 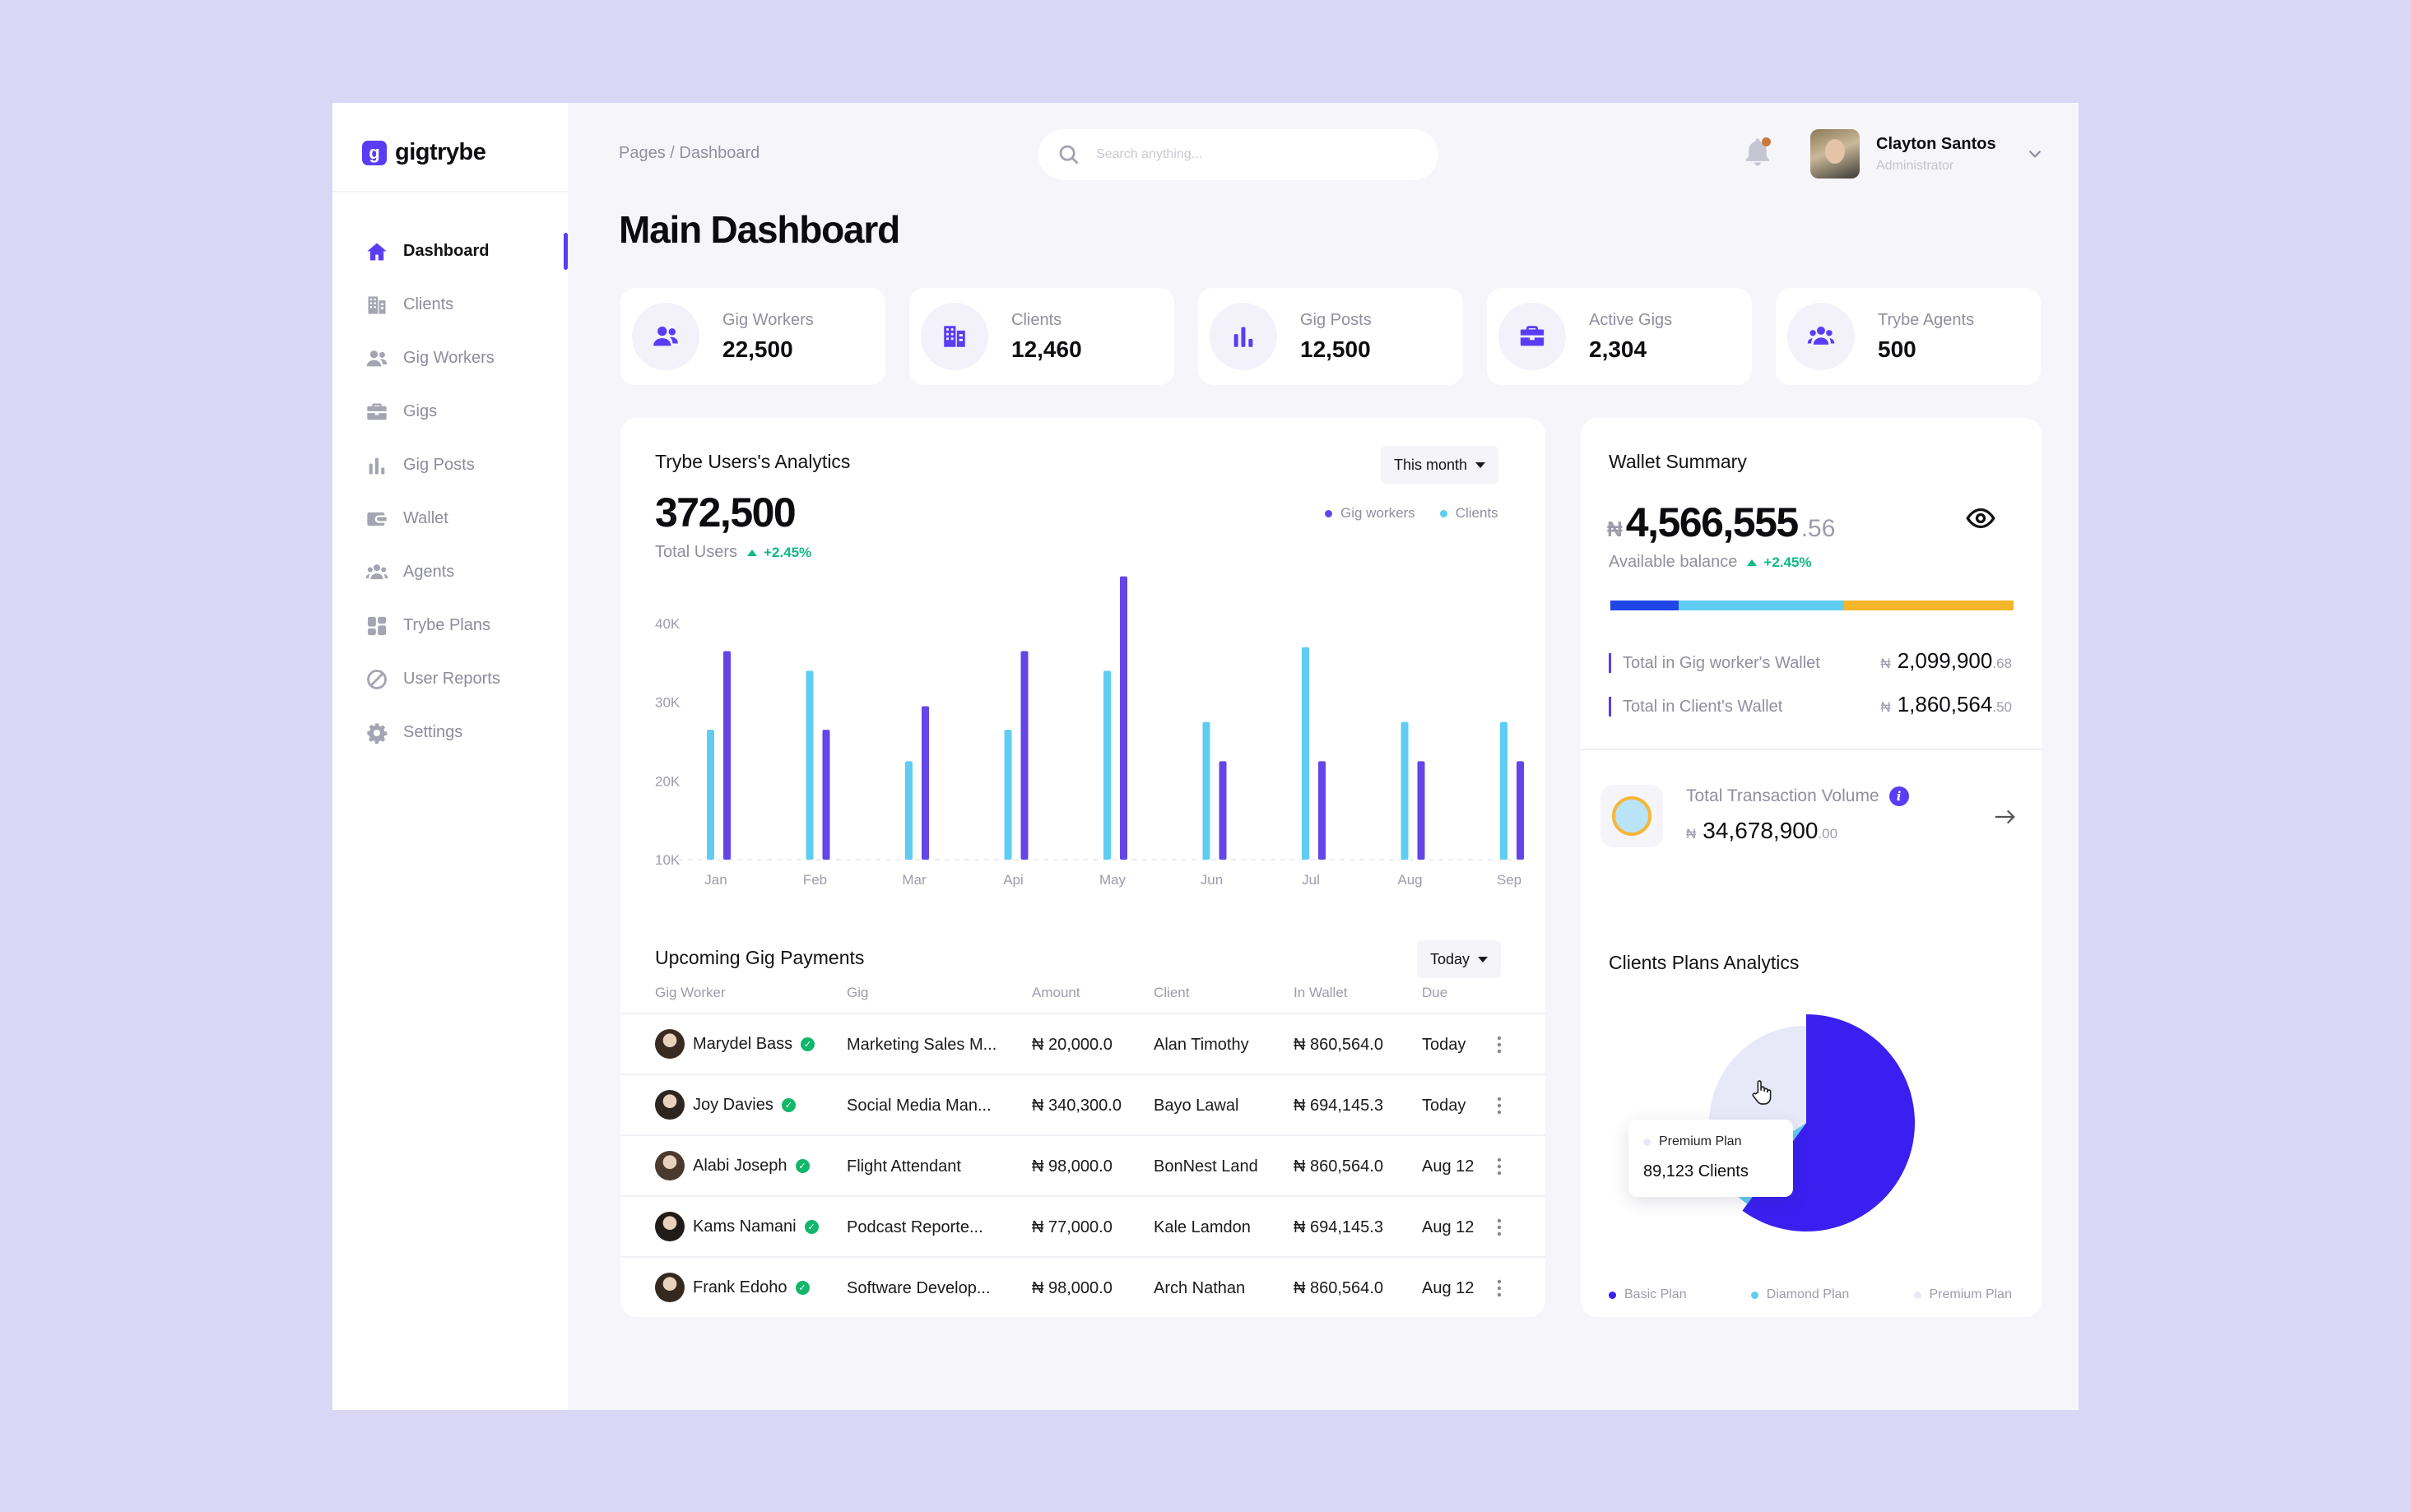 I want to click on y-tick-label: 40K, so click(x=668, y=624).